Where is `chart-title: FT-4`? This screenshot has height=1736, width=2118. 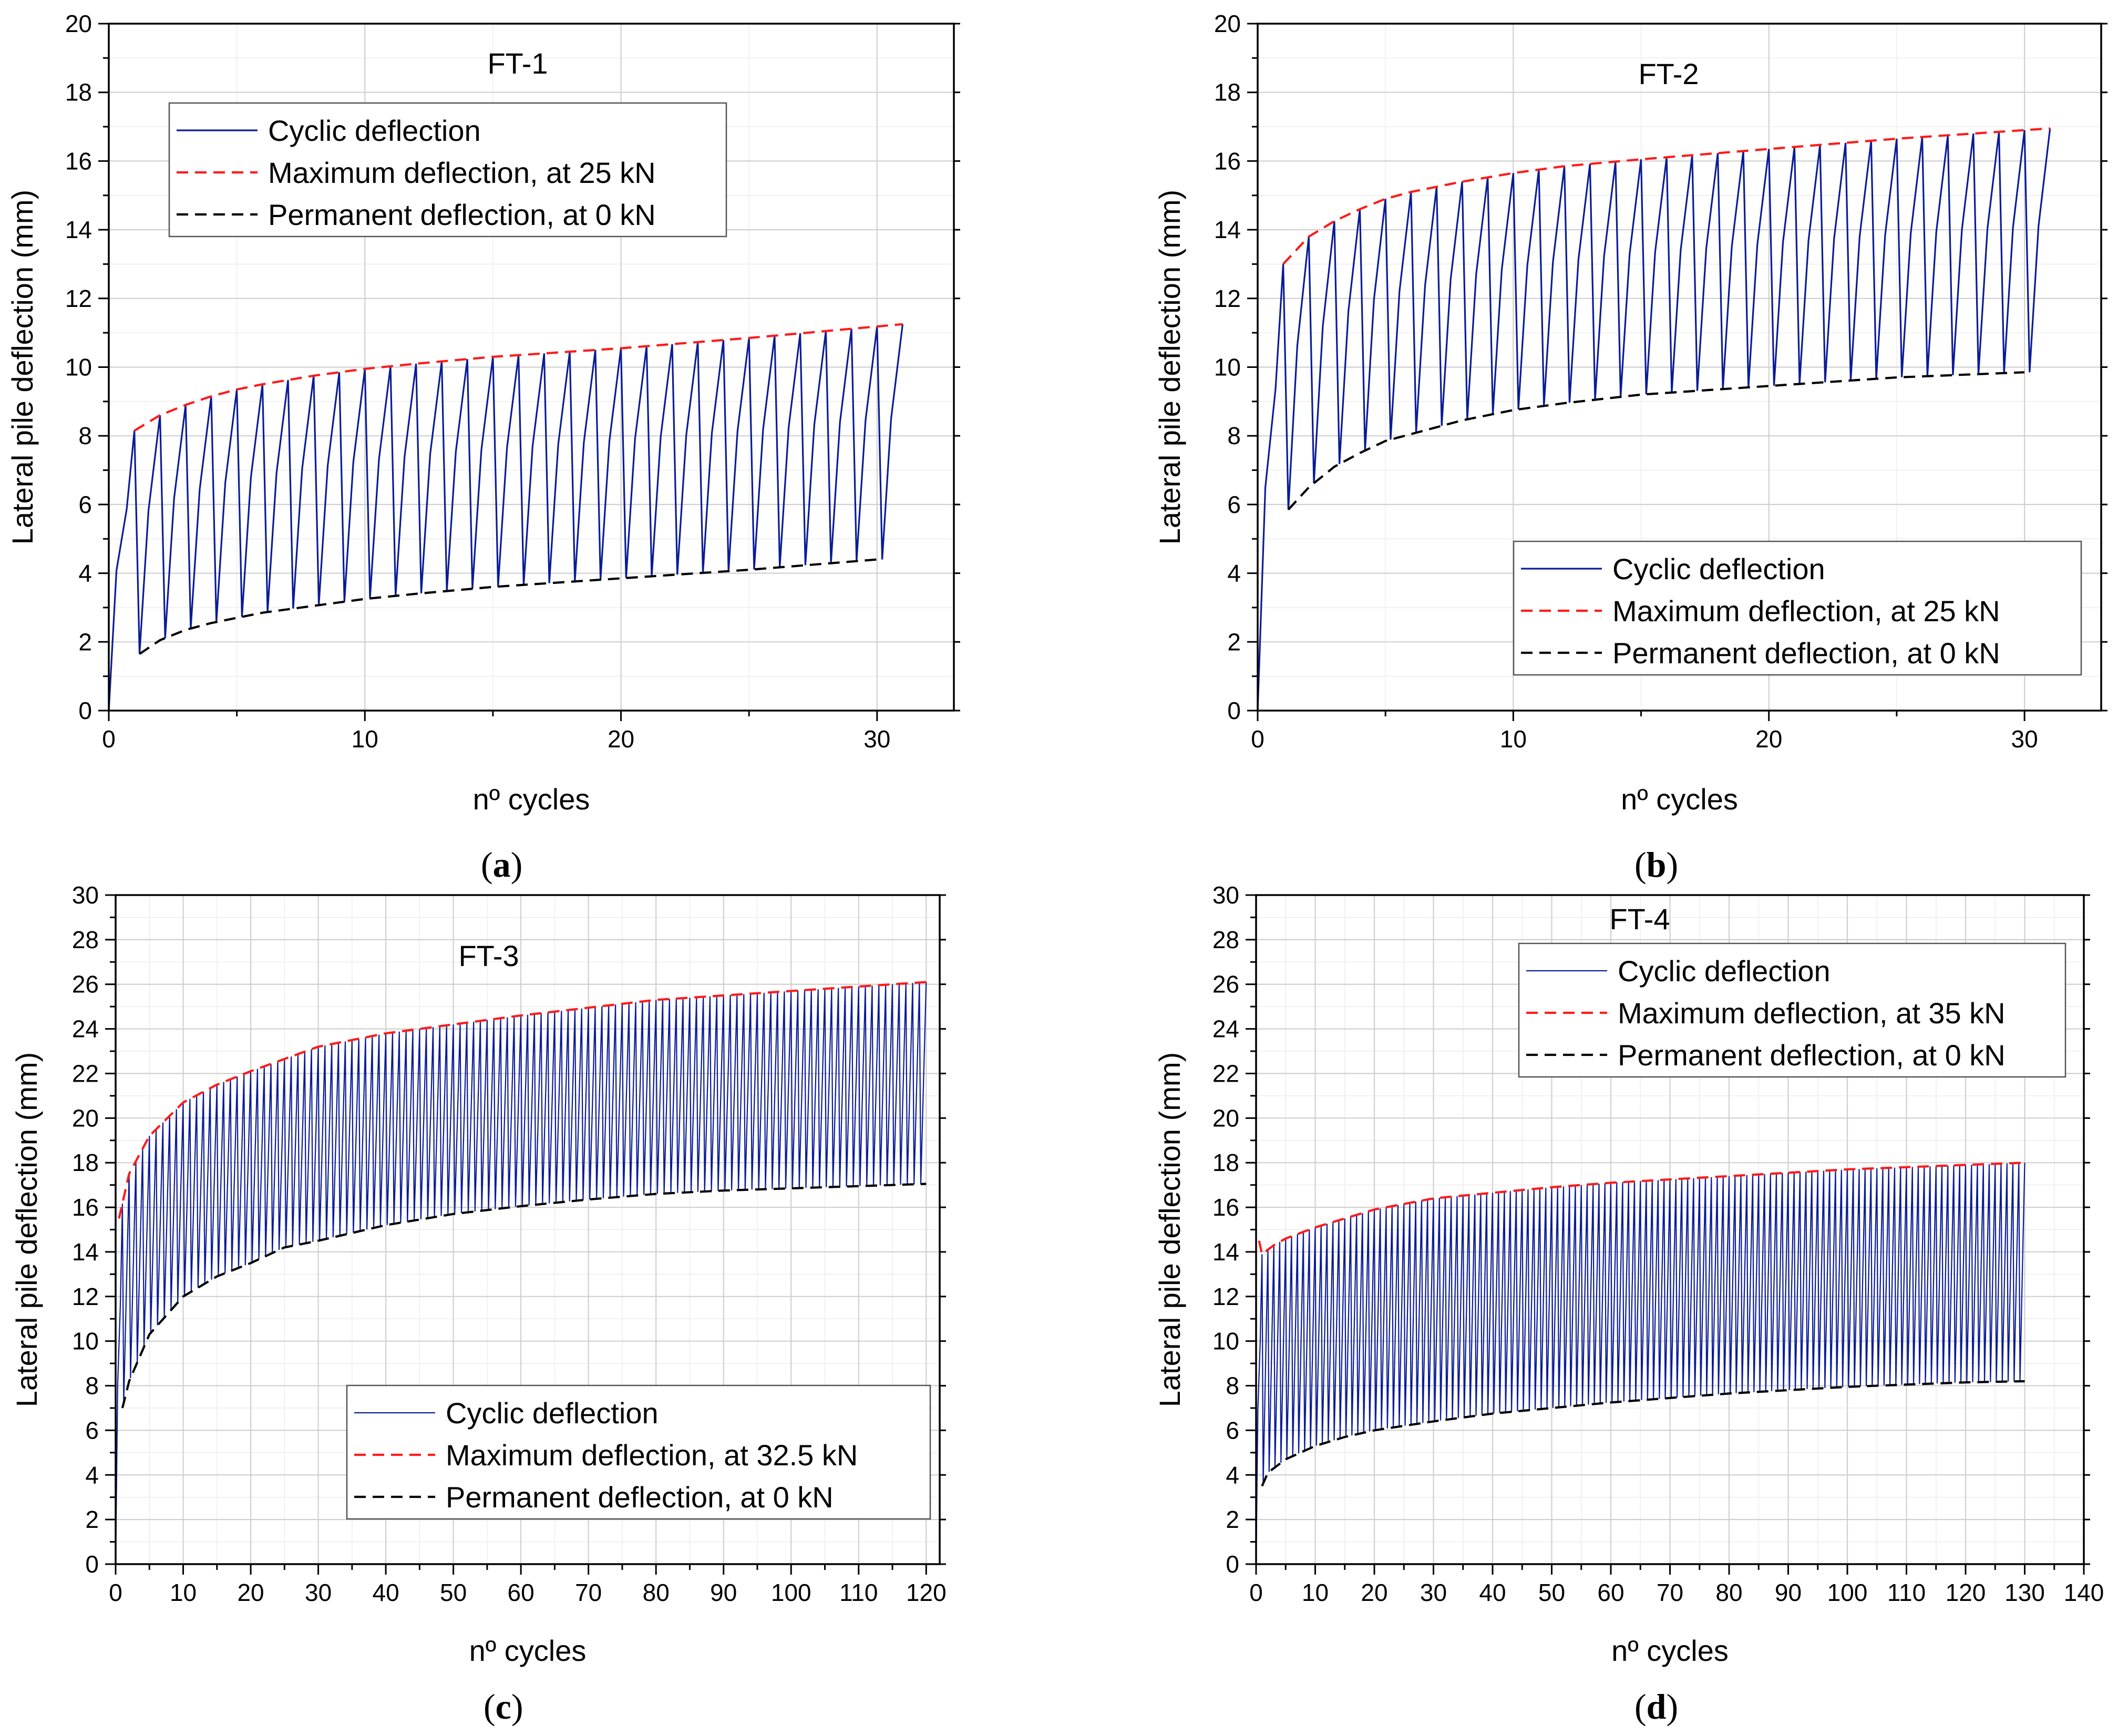 chart-title: FT-4 is located at coordinates (1640, 919).